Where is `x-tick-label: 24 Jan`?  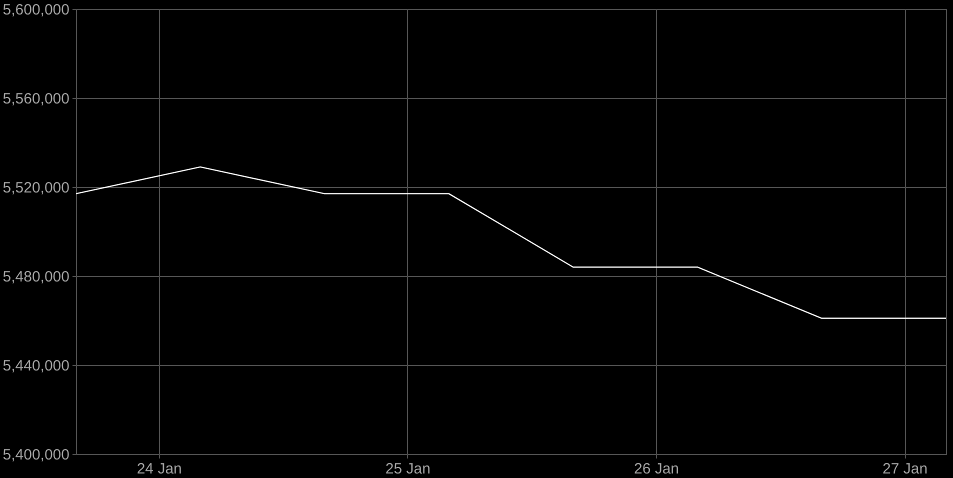 x-tick-label: 24 Jan is located at coordinates (159, 469).